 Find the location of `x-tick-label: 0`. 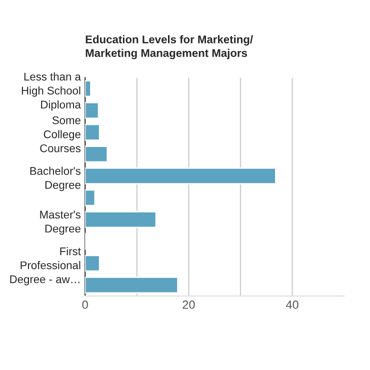

x-tick-label: 0 is located at coordinates (85, 304).